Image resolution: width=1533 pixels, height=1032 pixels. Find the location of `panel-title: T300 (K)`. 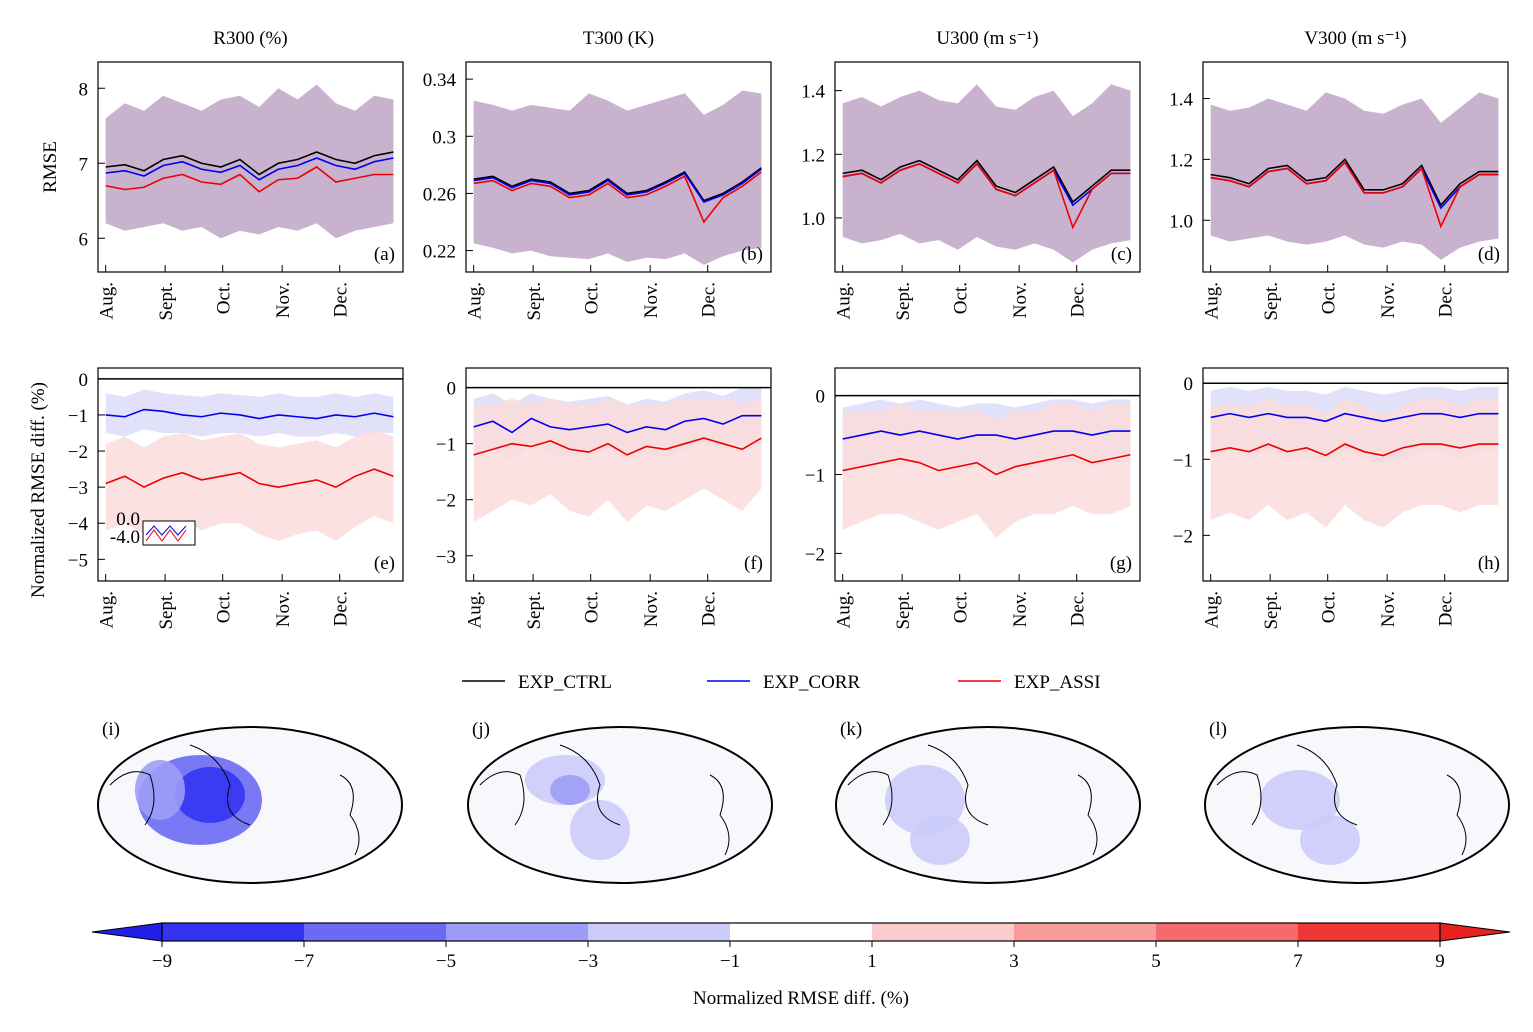

panel-title: T300 (K) is located at coordinates (618, 38).